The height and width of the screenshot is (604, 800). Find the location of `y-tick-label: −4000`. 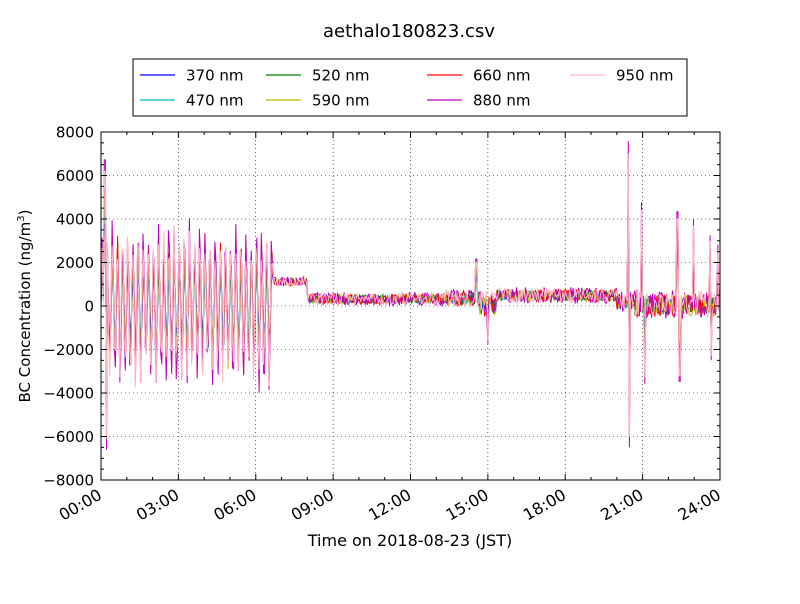

y-tick-label: −4000 is located at coordinates (68, 394).